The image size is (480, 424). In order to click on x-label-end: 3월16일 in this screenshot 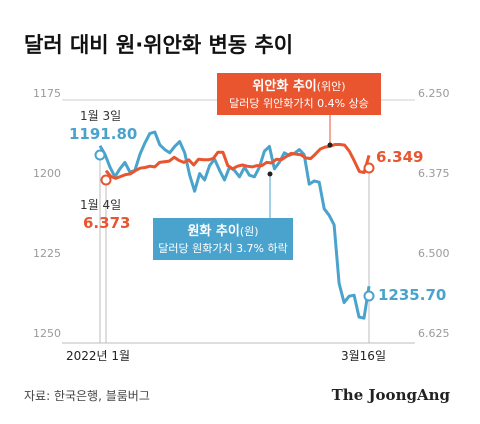, I will do `click(363, 356)`.